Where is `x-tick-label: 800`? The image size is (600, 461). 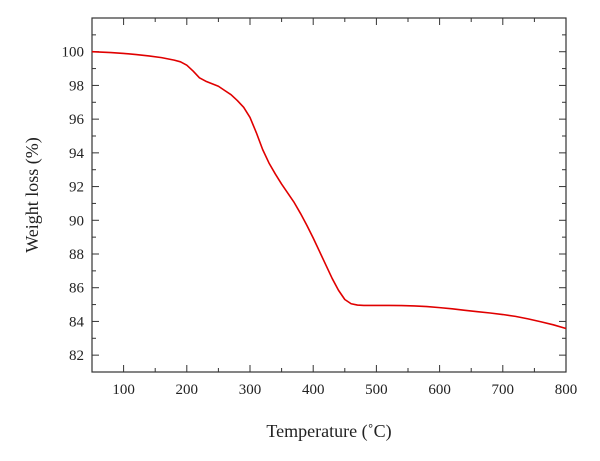 x-tick-label: 800 is located at coordinates (566, 390).